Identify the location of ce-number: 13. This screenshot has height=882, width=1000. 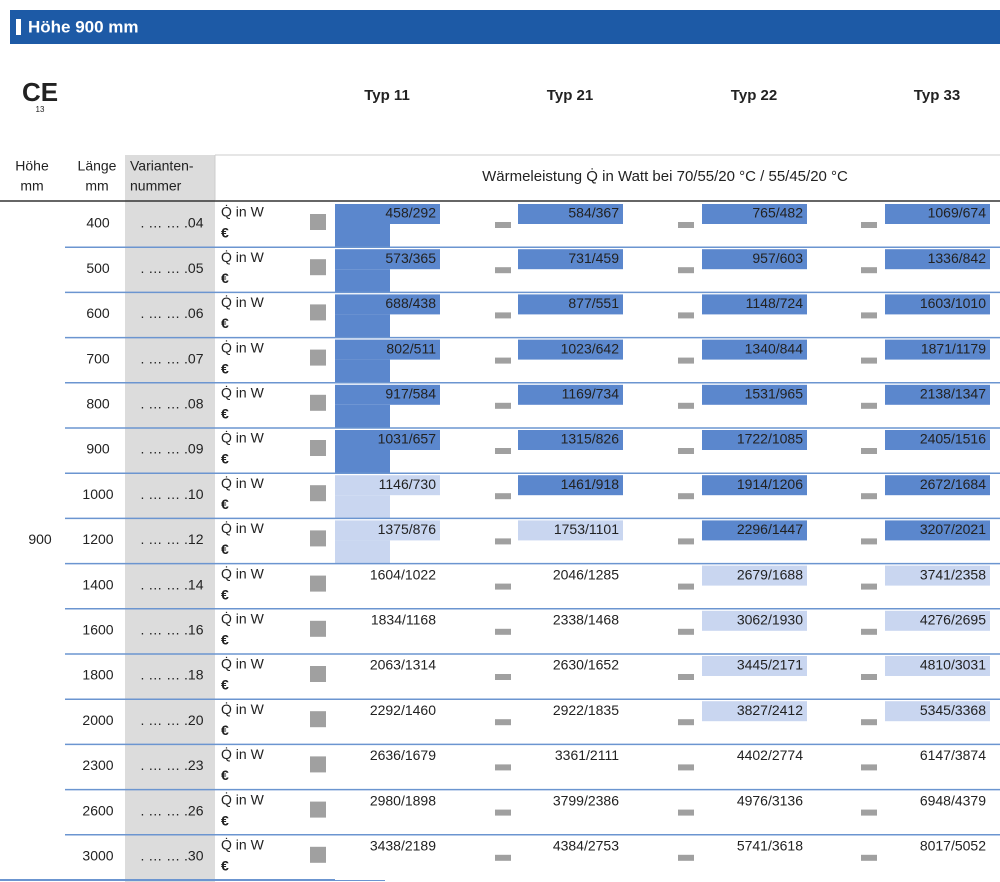
(40, 109).